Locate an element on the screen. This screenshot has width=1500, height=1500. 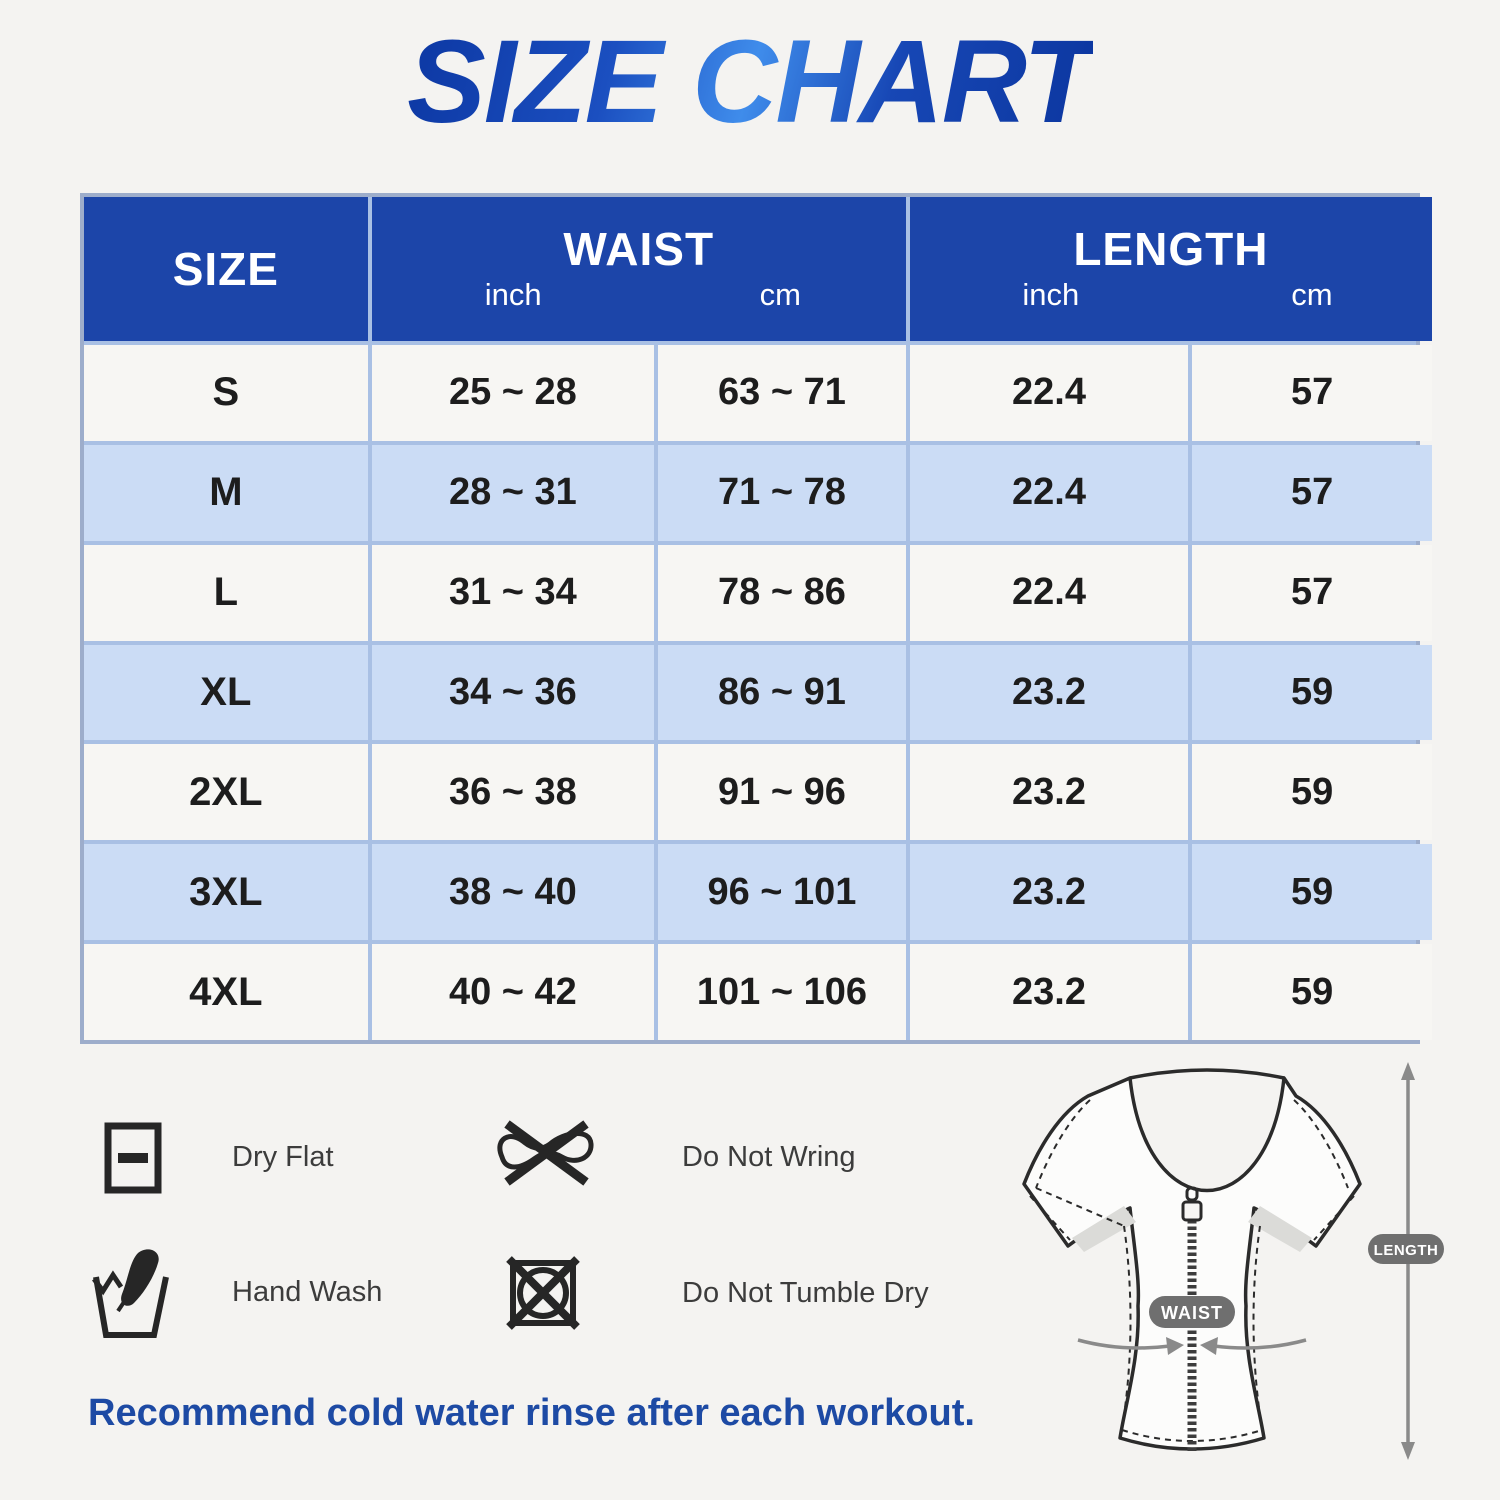
hand-wash-icon is located at coordinates (130, 1293).